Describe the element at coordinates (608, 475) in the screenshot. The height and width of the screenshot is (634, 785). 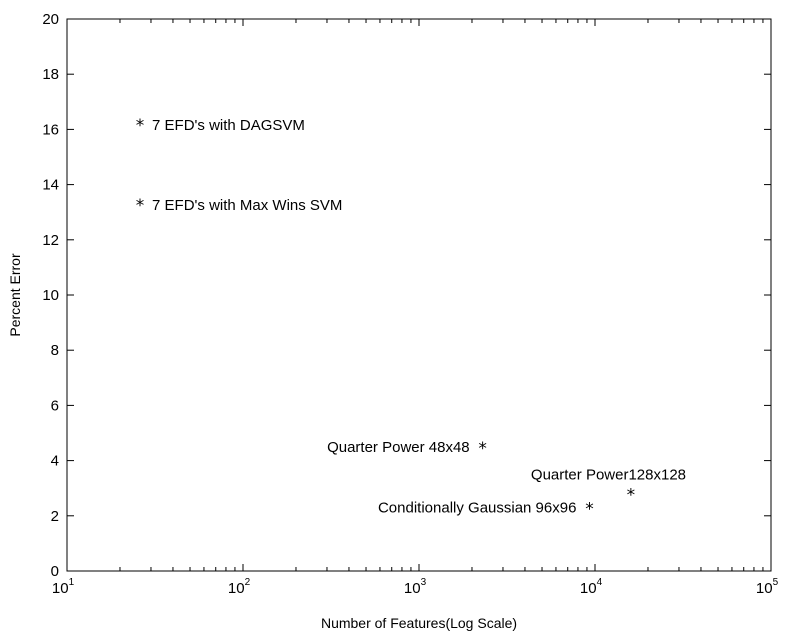
I see `point-annotation: Quarter Power128x128` at that location.